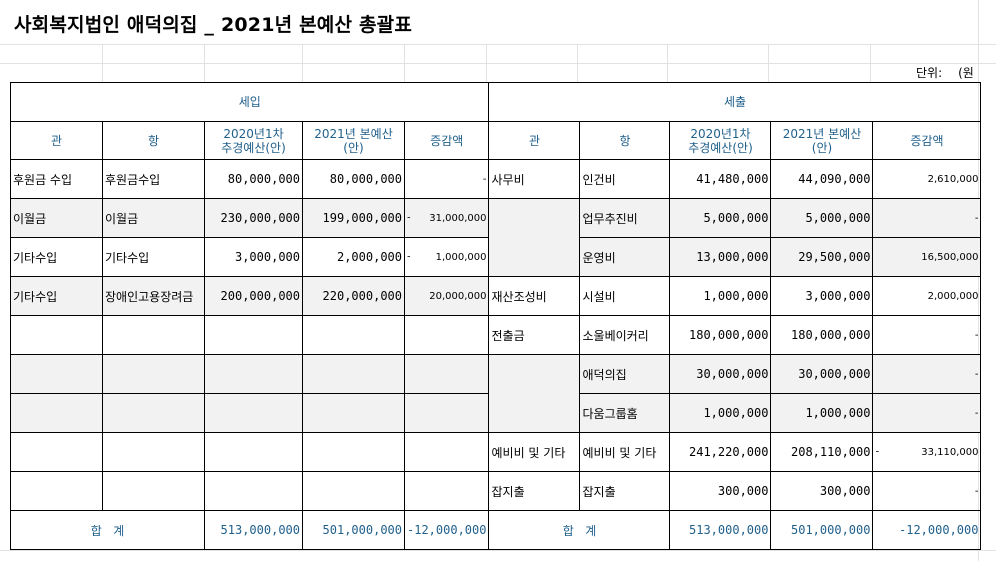 Image resolution: width=996 pixels, height=561 pixels. I want to click on income-total-diff: -12,000,000, so click(446, 530).